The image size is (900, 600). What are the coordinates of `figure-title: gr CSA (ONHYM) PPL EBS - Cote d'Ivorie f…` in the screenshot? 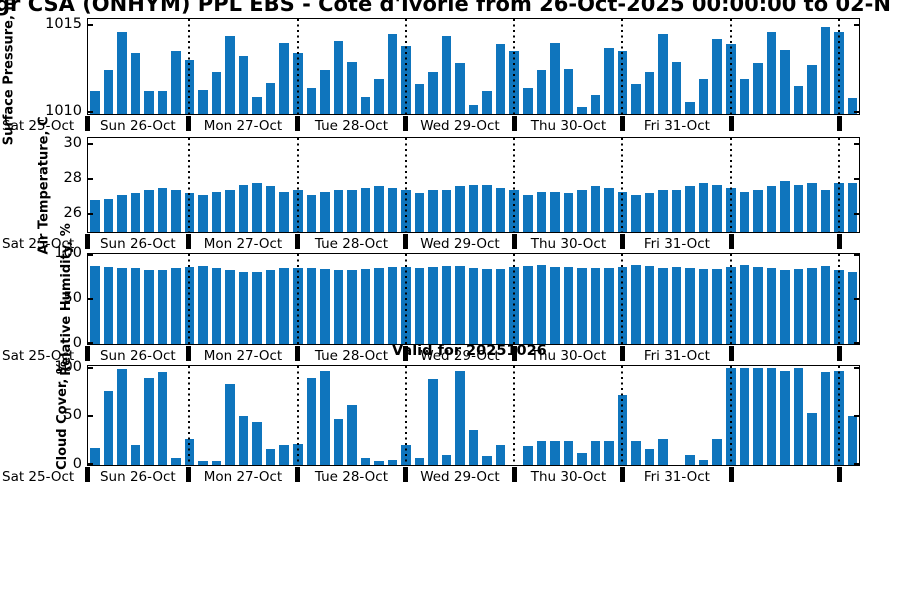 It's located at (445, 8).